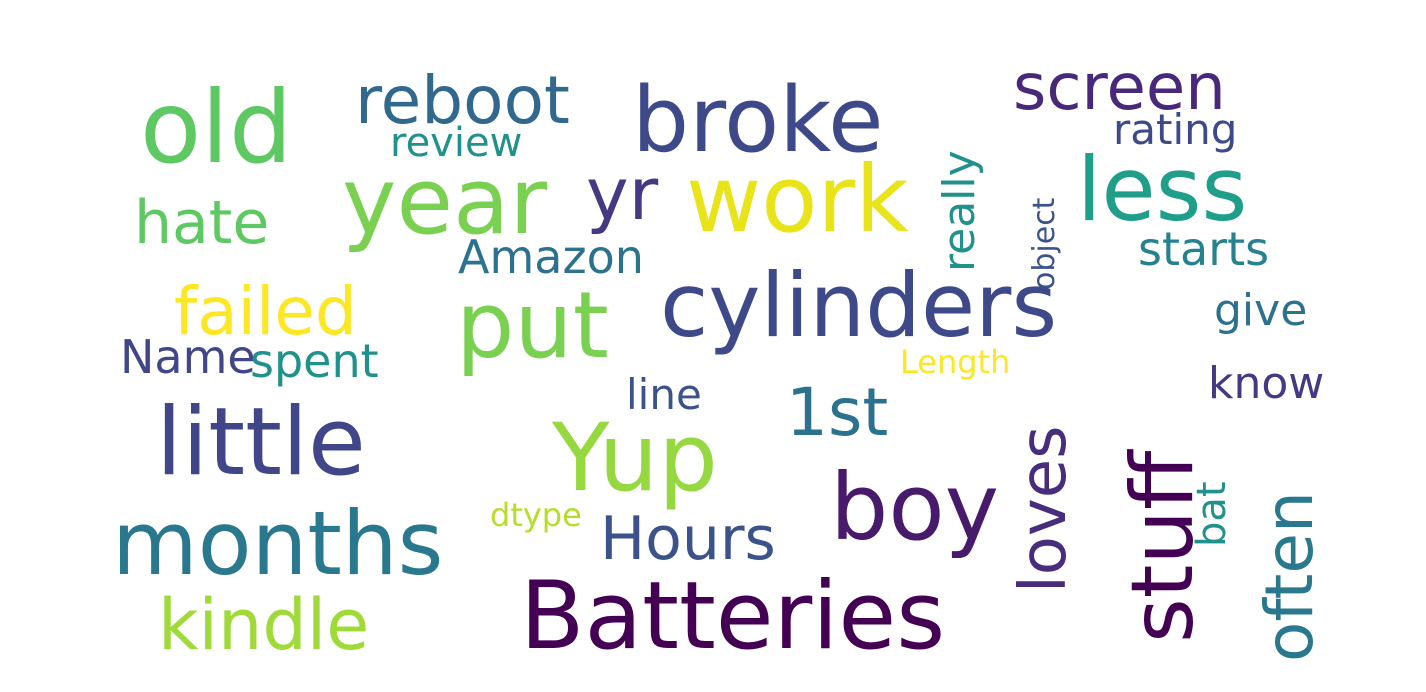 The image size is (1426, 692). I want to click on word: months, so click(278, 543).